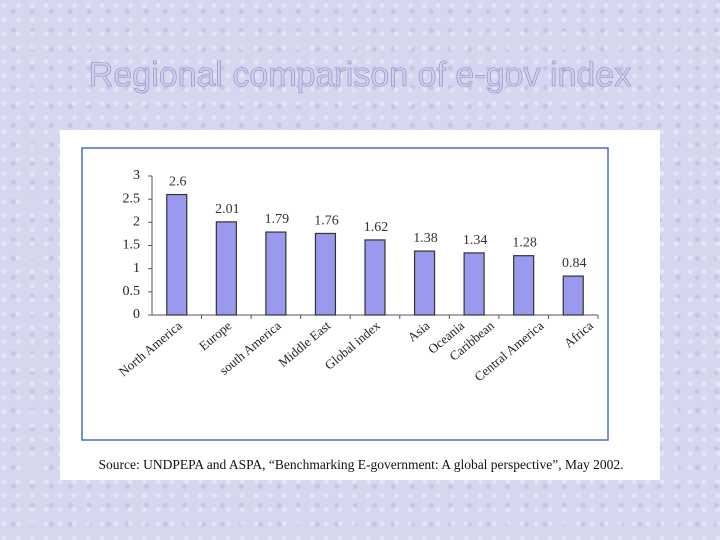  What do you see at coordinates (425, 238) in the screenshot?
I see `value-label: 1.38` at bounding box center [425, 238].